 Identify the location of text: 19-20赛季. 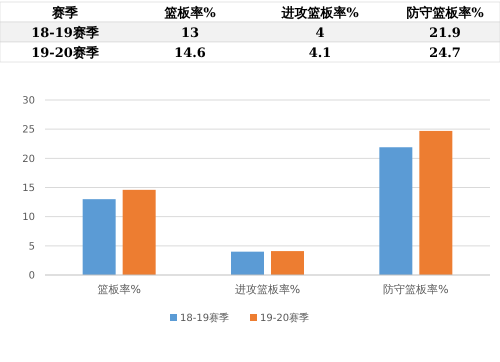
(65, 53).